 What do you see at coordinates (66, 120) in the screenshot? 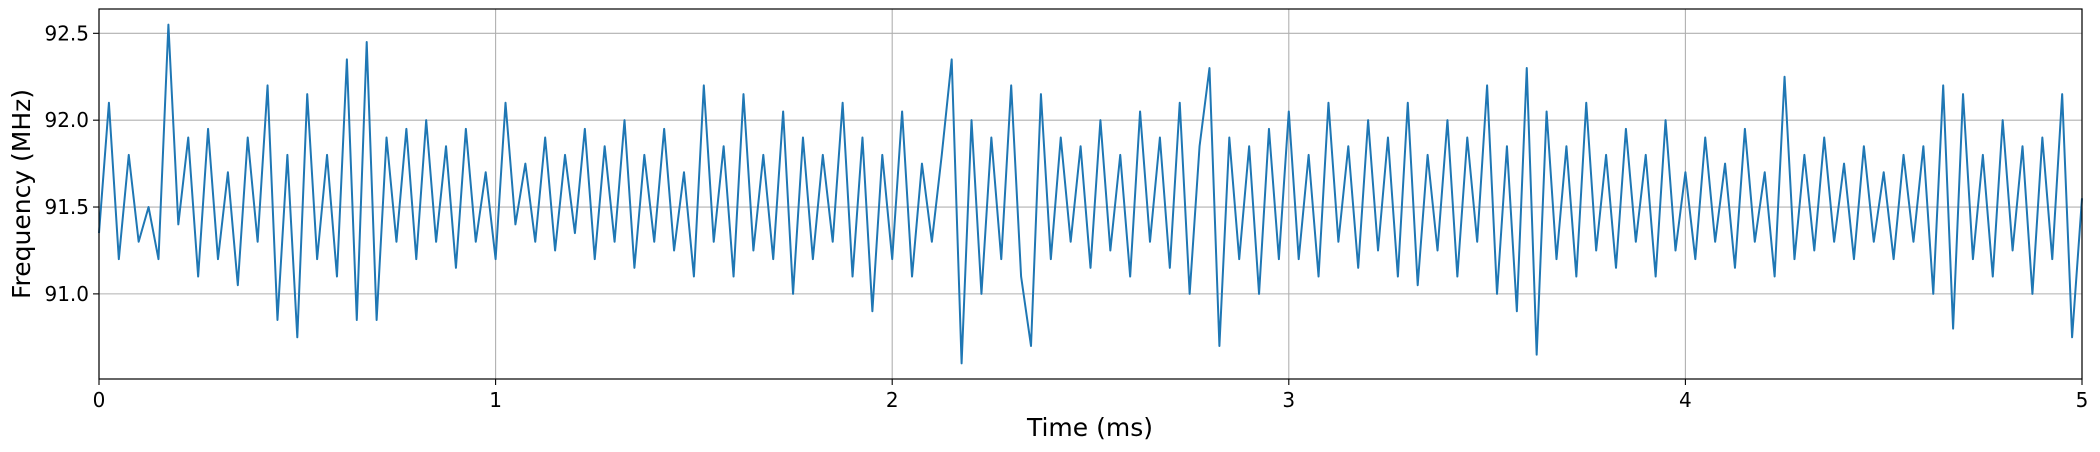
I see `y-tick-label: 92.0` at bounding box center [66, 120].